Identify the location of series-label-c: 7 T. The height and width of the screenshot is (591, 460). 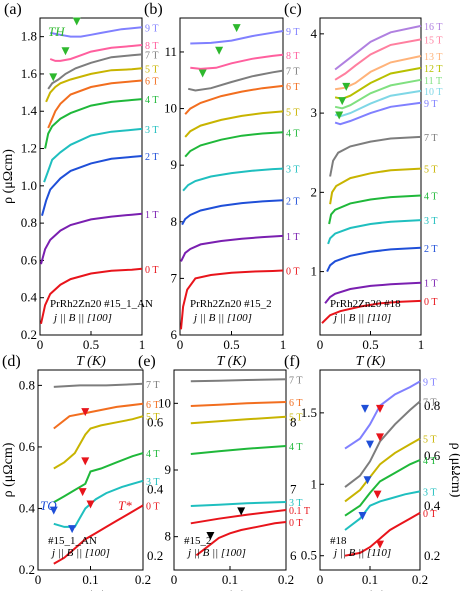
(430, 138).